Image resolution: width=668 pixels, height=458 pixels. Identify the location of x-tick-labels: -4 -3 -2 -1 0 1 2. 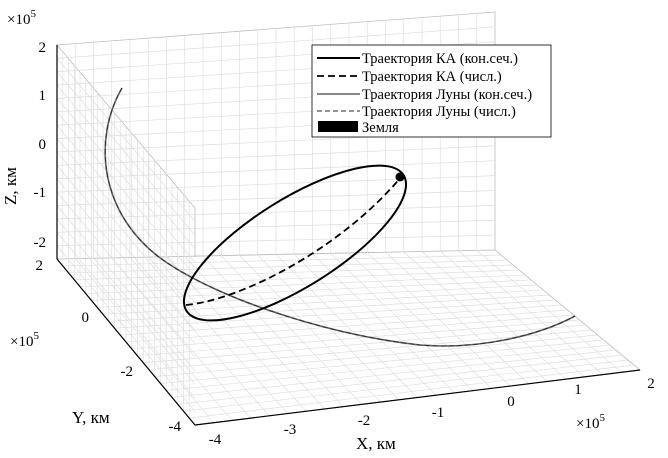
(432, 412).